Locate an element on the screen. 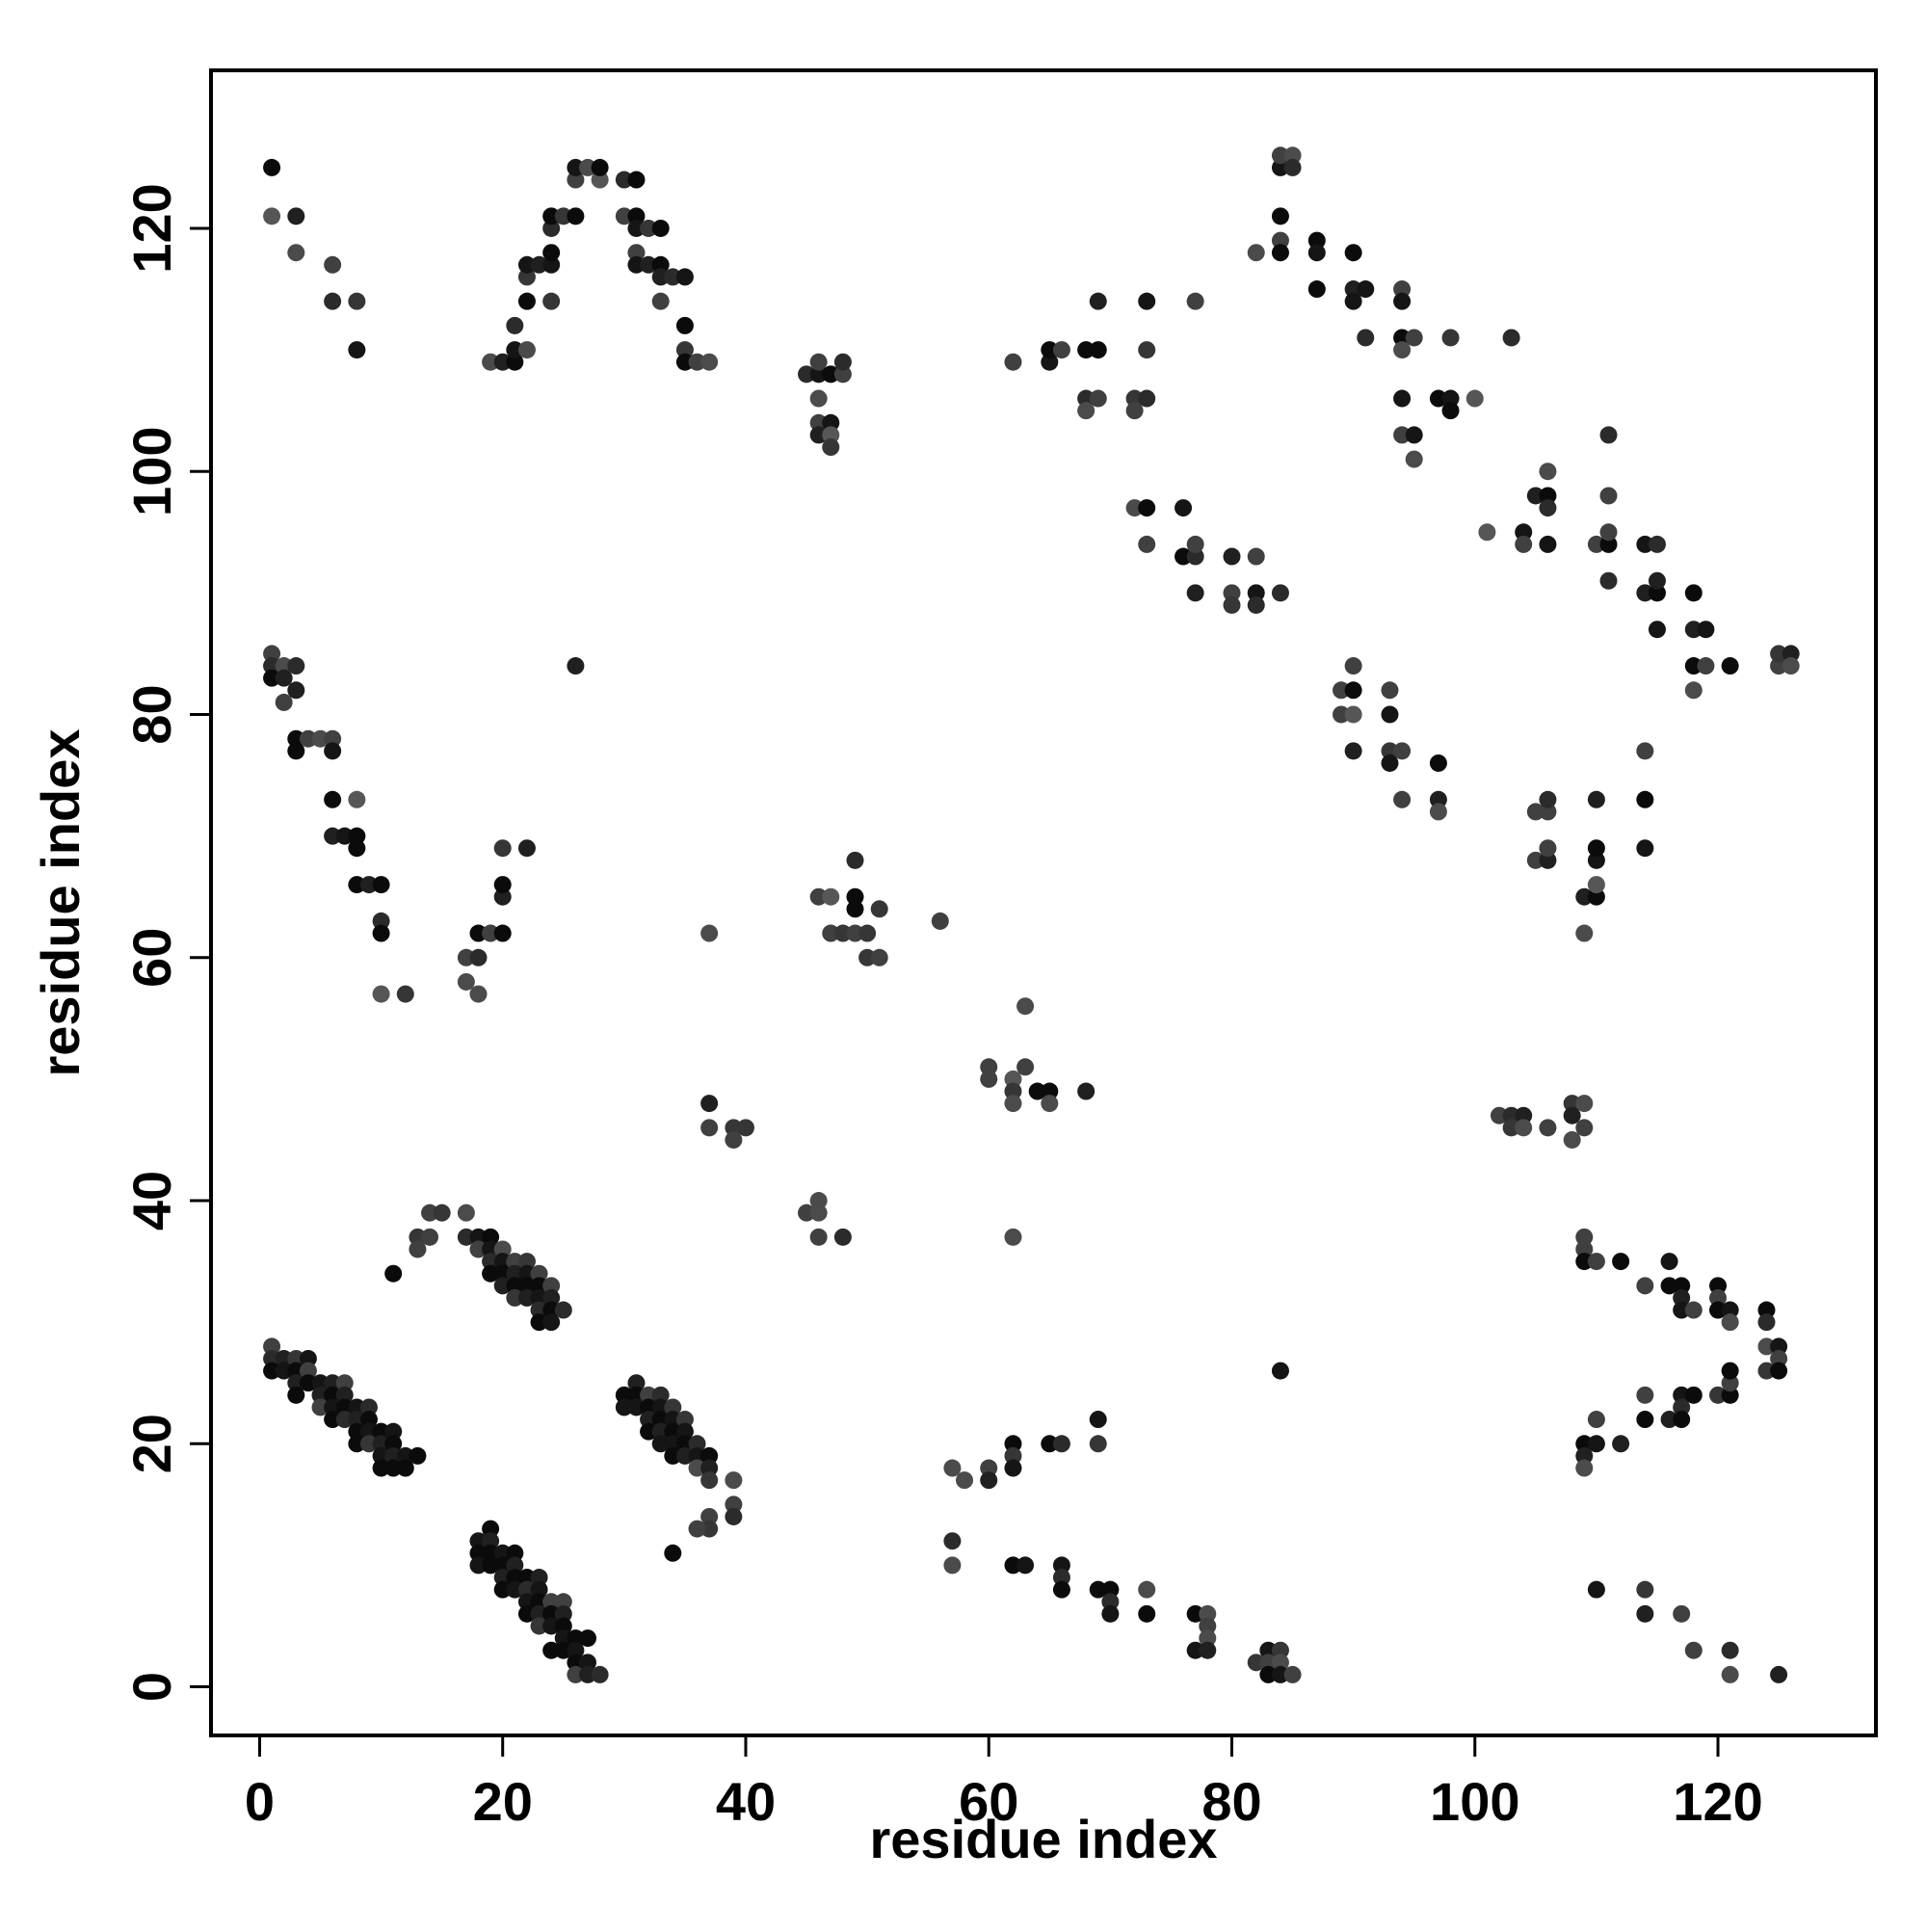 The height and width of the screenshot is (1932, 1927). y-axis: 0 20 40 60 80 100 120 is located at coordinates (167, 942).